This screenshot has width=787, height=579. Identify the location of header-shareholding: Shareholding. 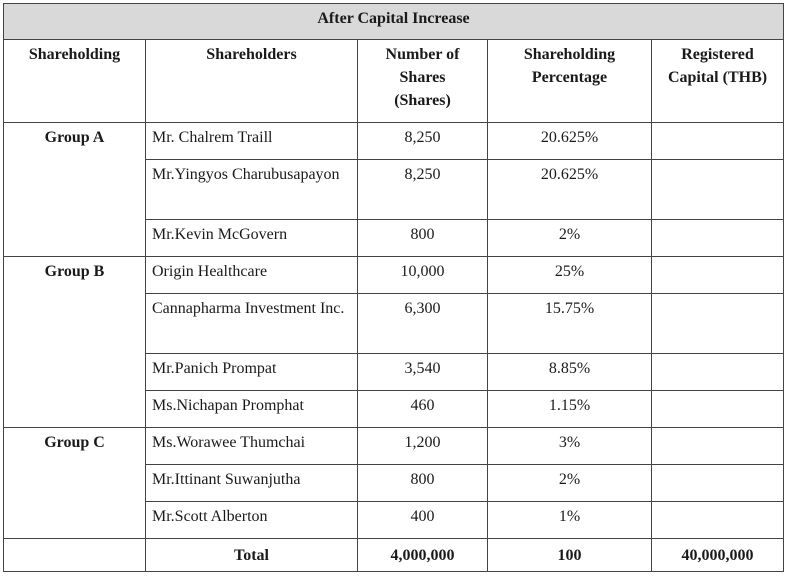
(74, 81).